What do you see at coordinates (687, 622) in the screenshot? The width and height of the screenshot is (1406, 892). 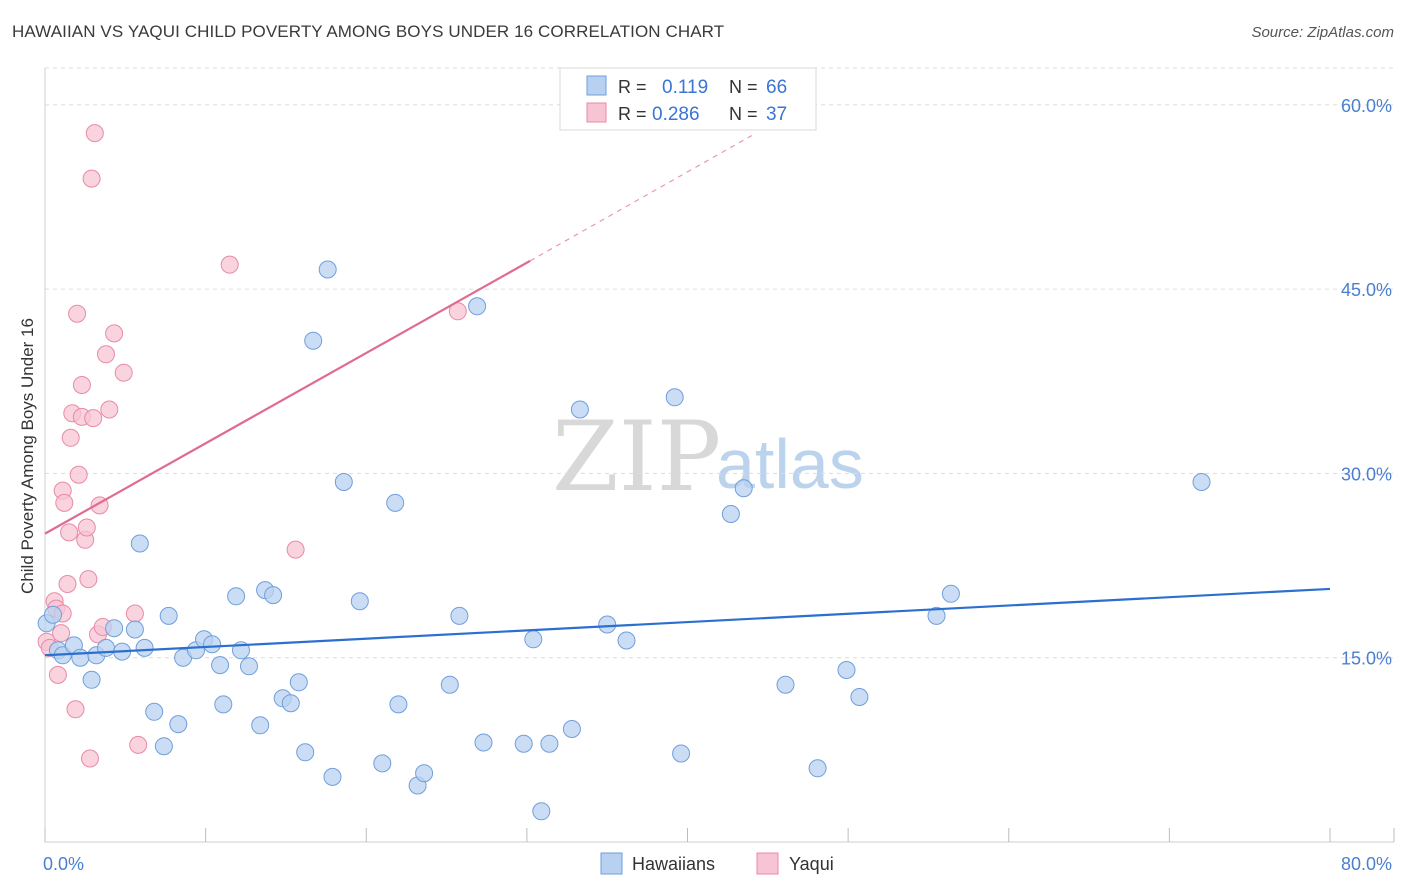 I see `hawaiians-trend-line` at bounding box center [687, 622].